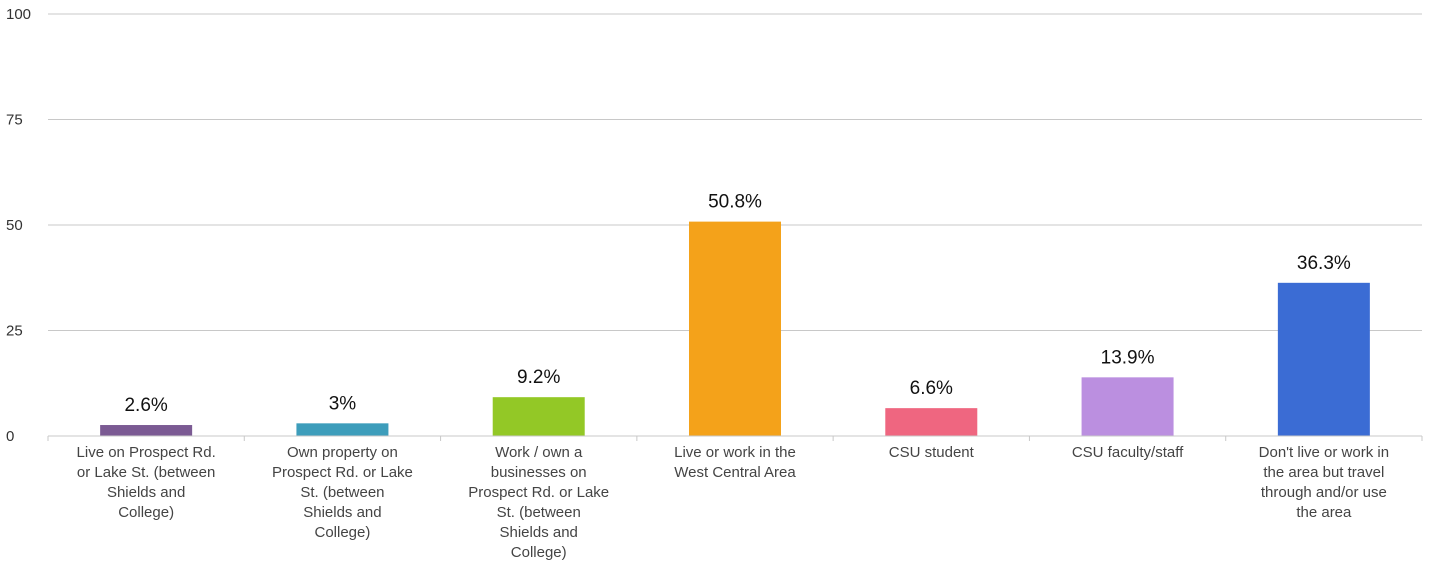  Describe the element at coordinates (145, 405) in the screenshot. I see `data-label-0: 2.6%` at that location.